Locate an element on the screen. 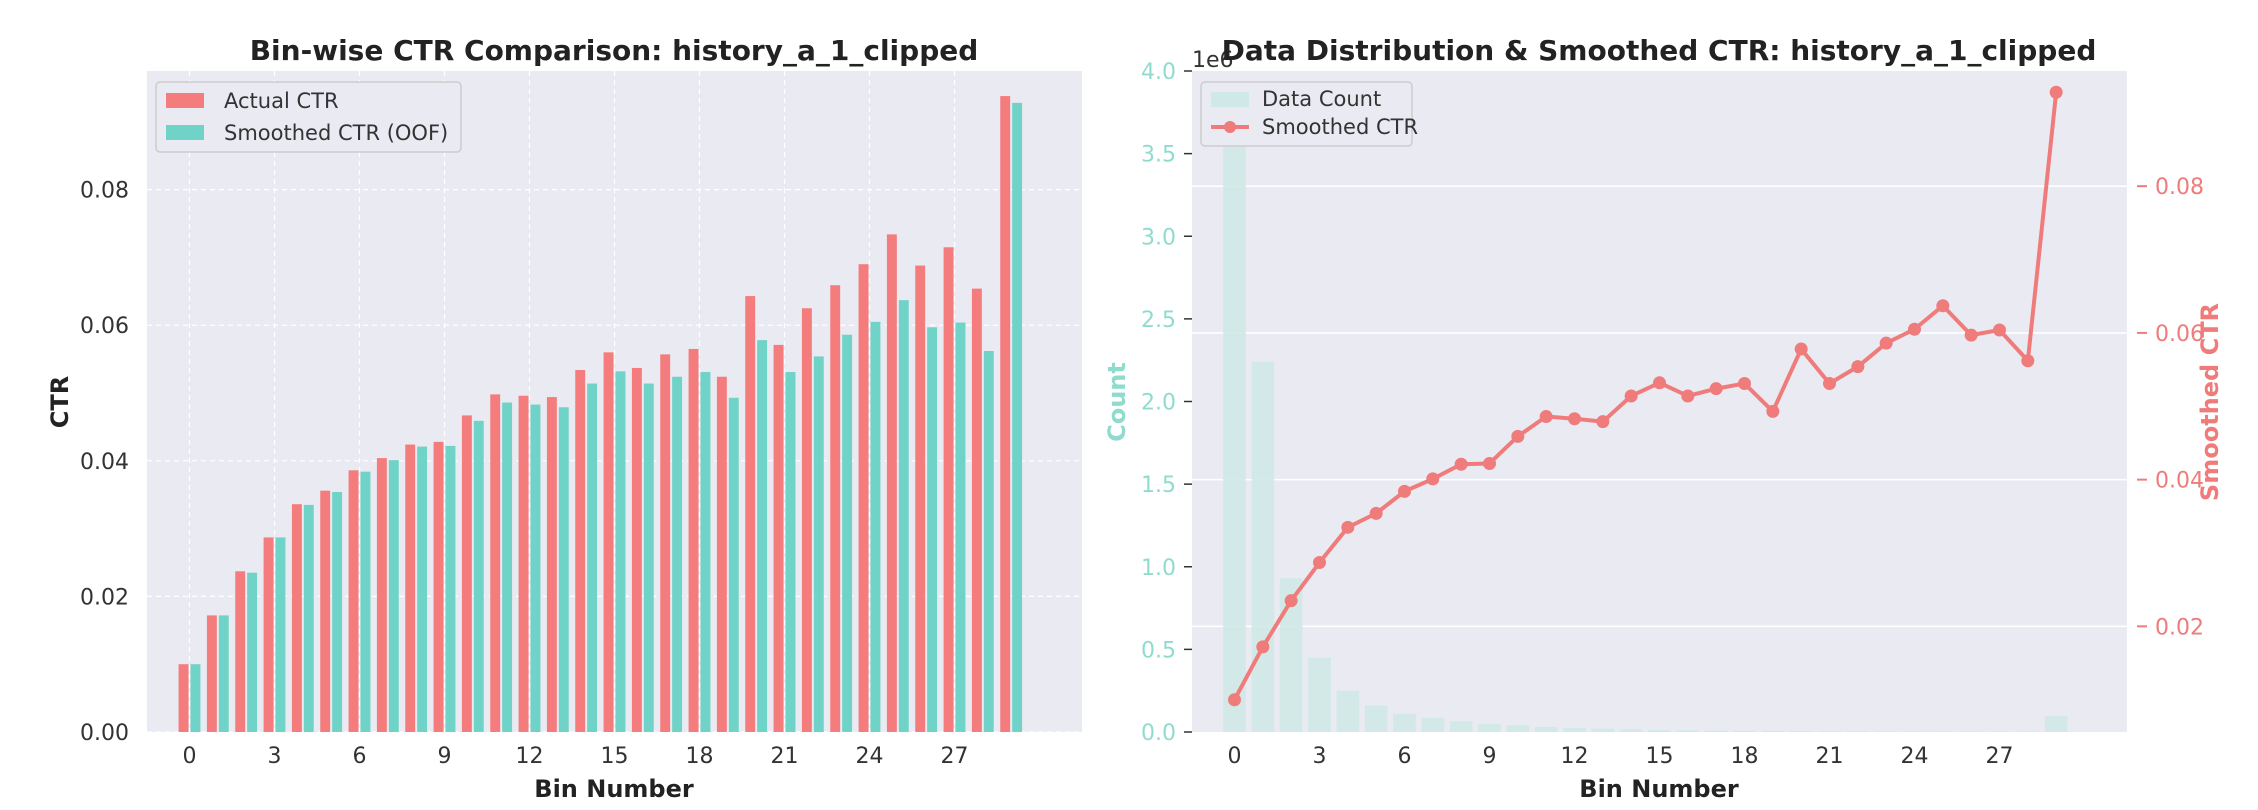 This screenshot has height=810, width=2258. left-x-tick-label: 21 is located at coordinates (785, 756).